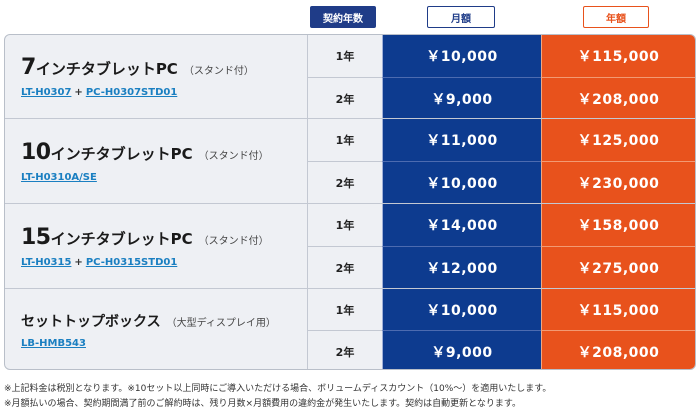 This screenshot has width=700, height=420. I want to click on monthly-price: ￥11,000, so click(461, 140).